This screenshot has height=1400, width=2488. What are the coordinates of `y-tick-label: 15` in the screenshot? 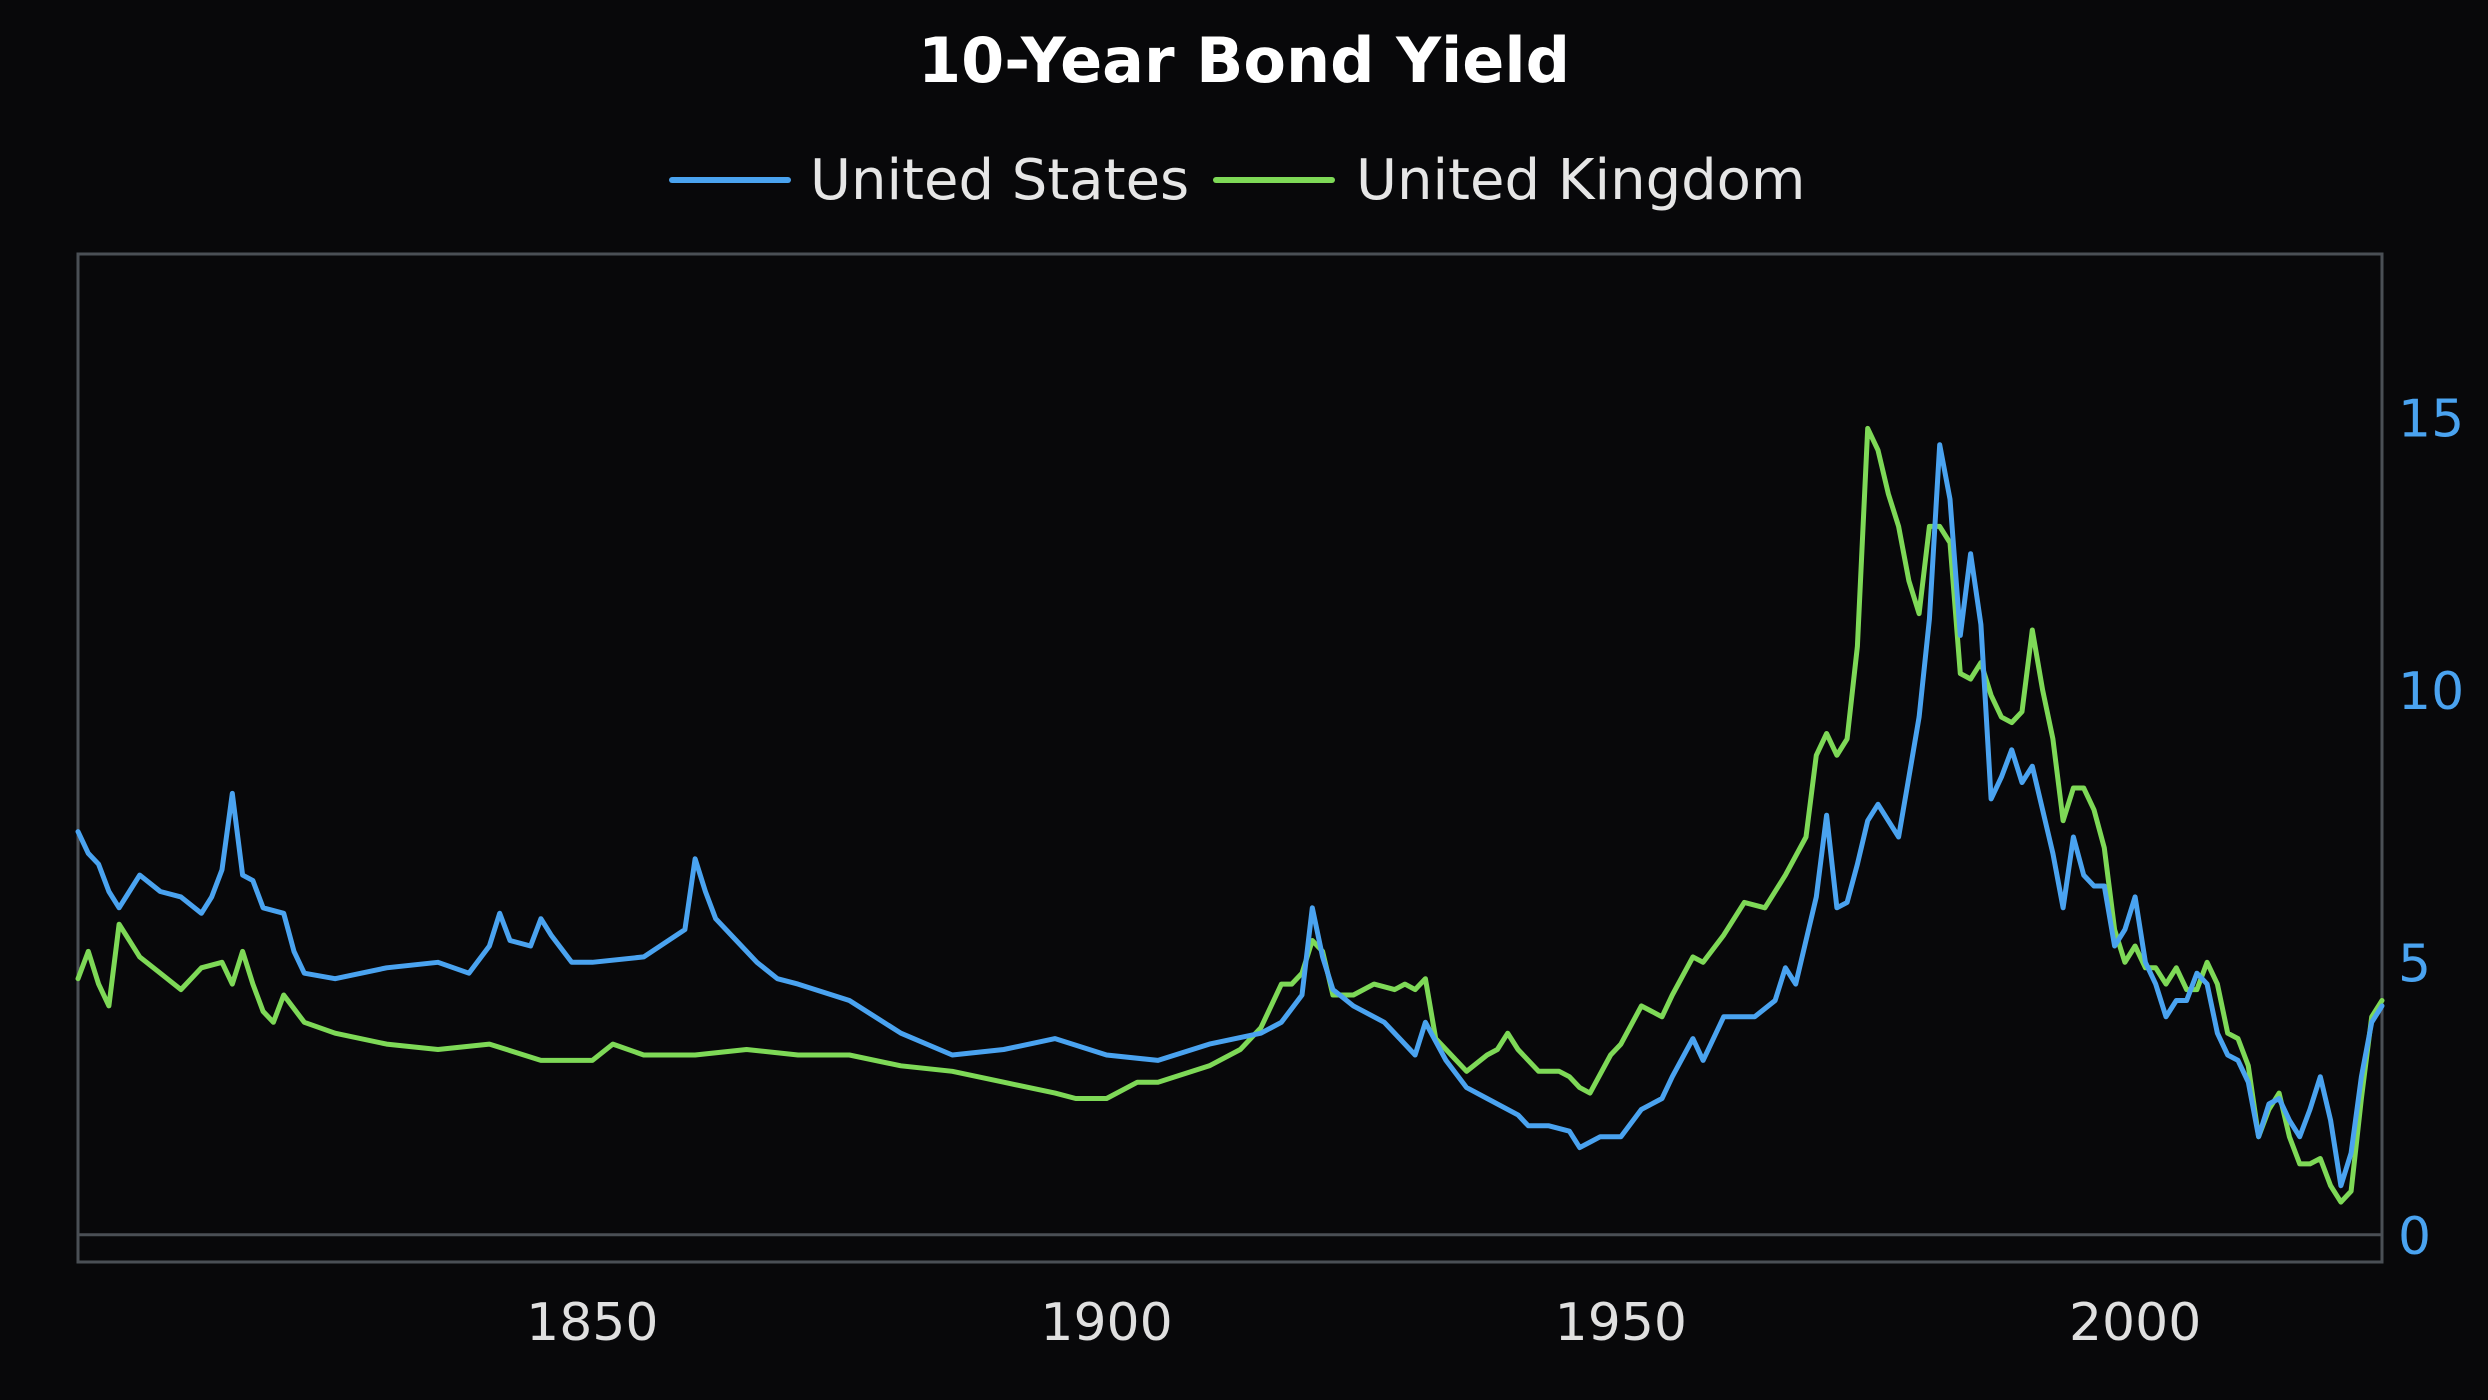 It's located at (2431, 419).